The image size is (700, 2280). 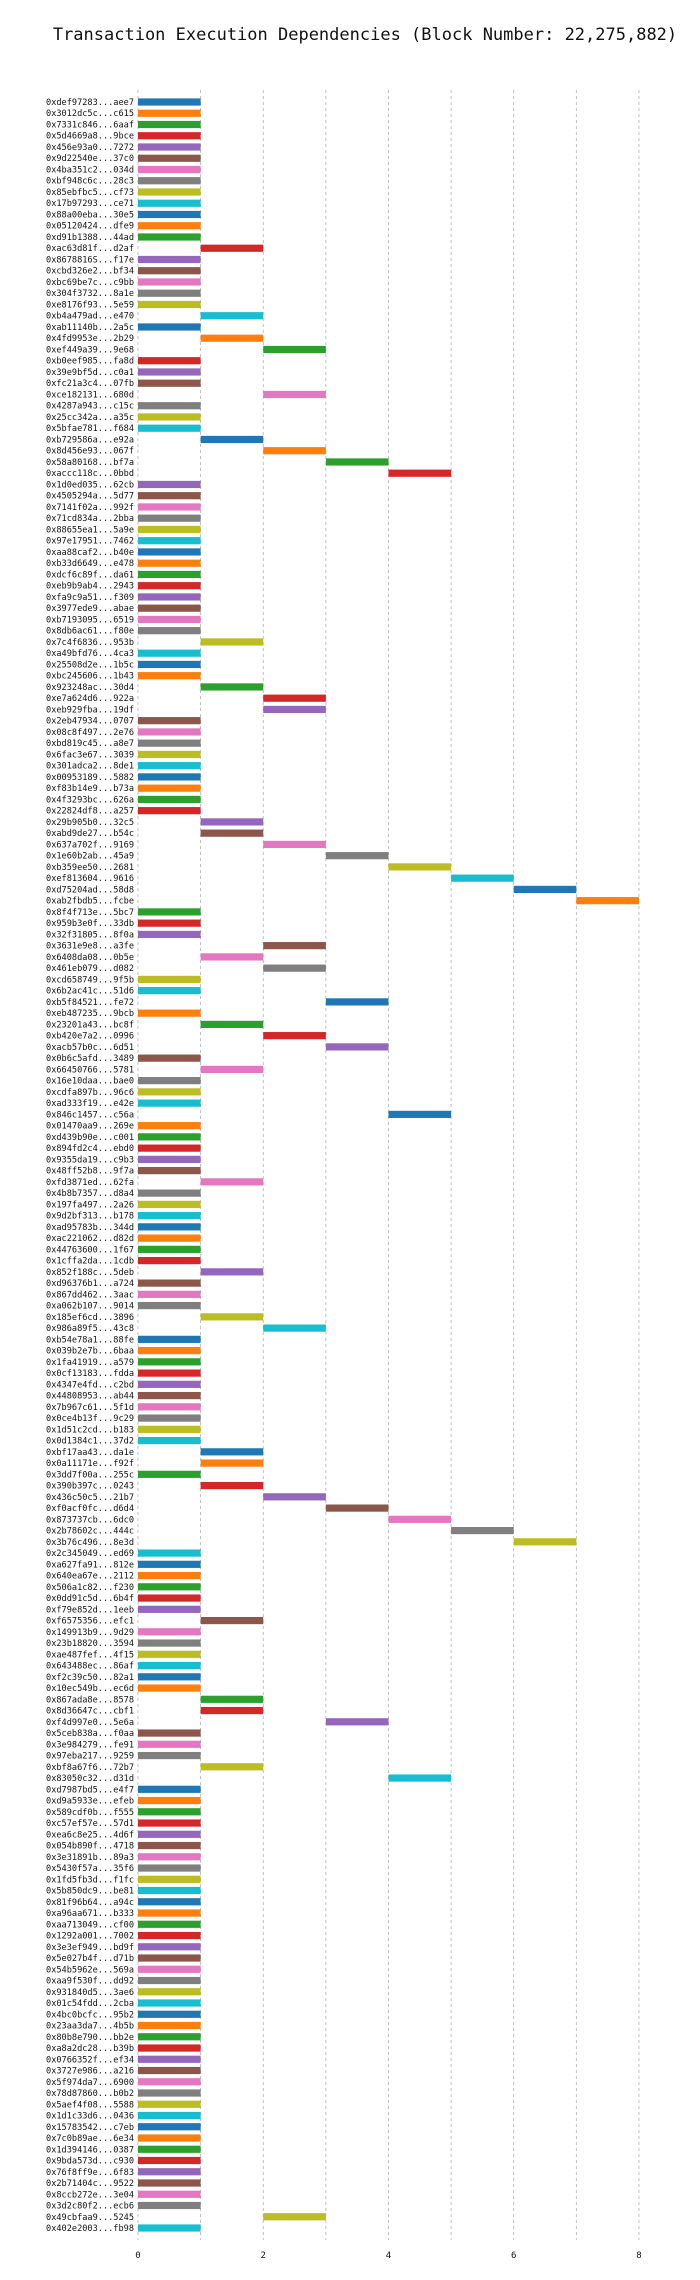 What do you see at coordinates (90, 294) in the screenshot?
I see `transaction-label: 0x304f3732...8a1e` at bounding box center [90, 294].